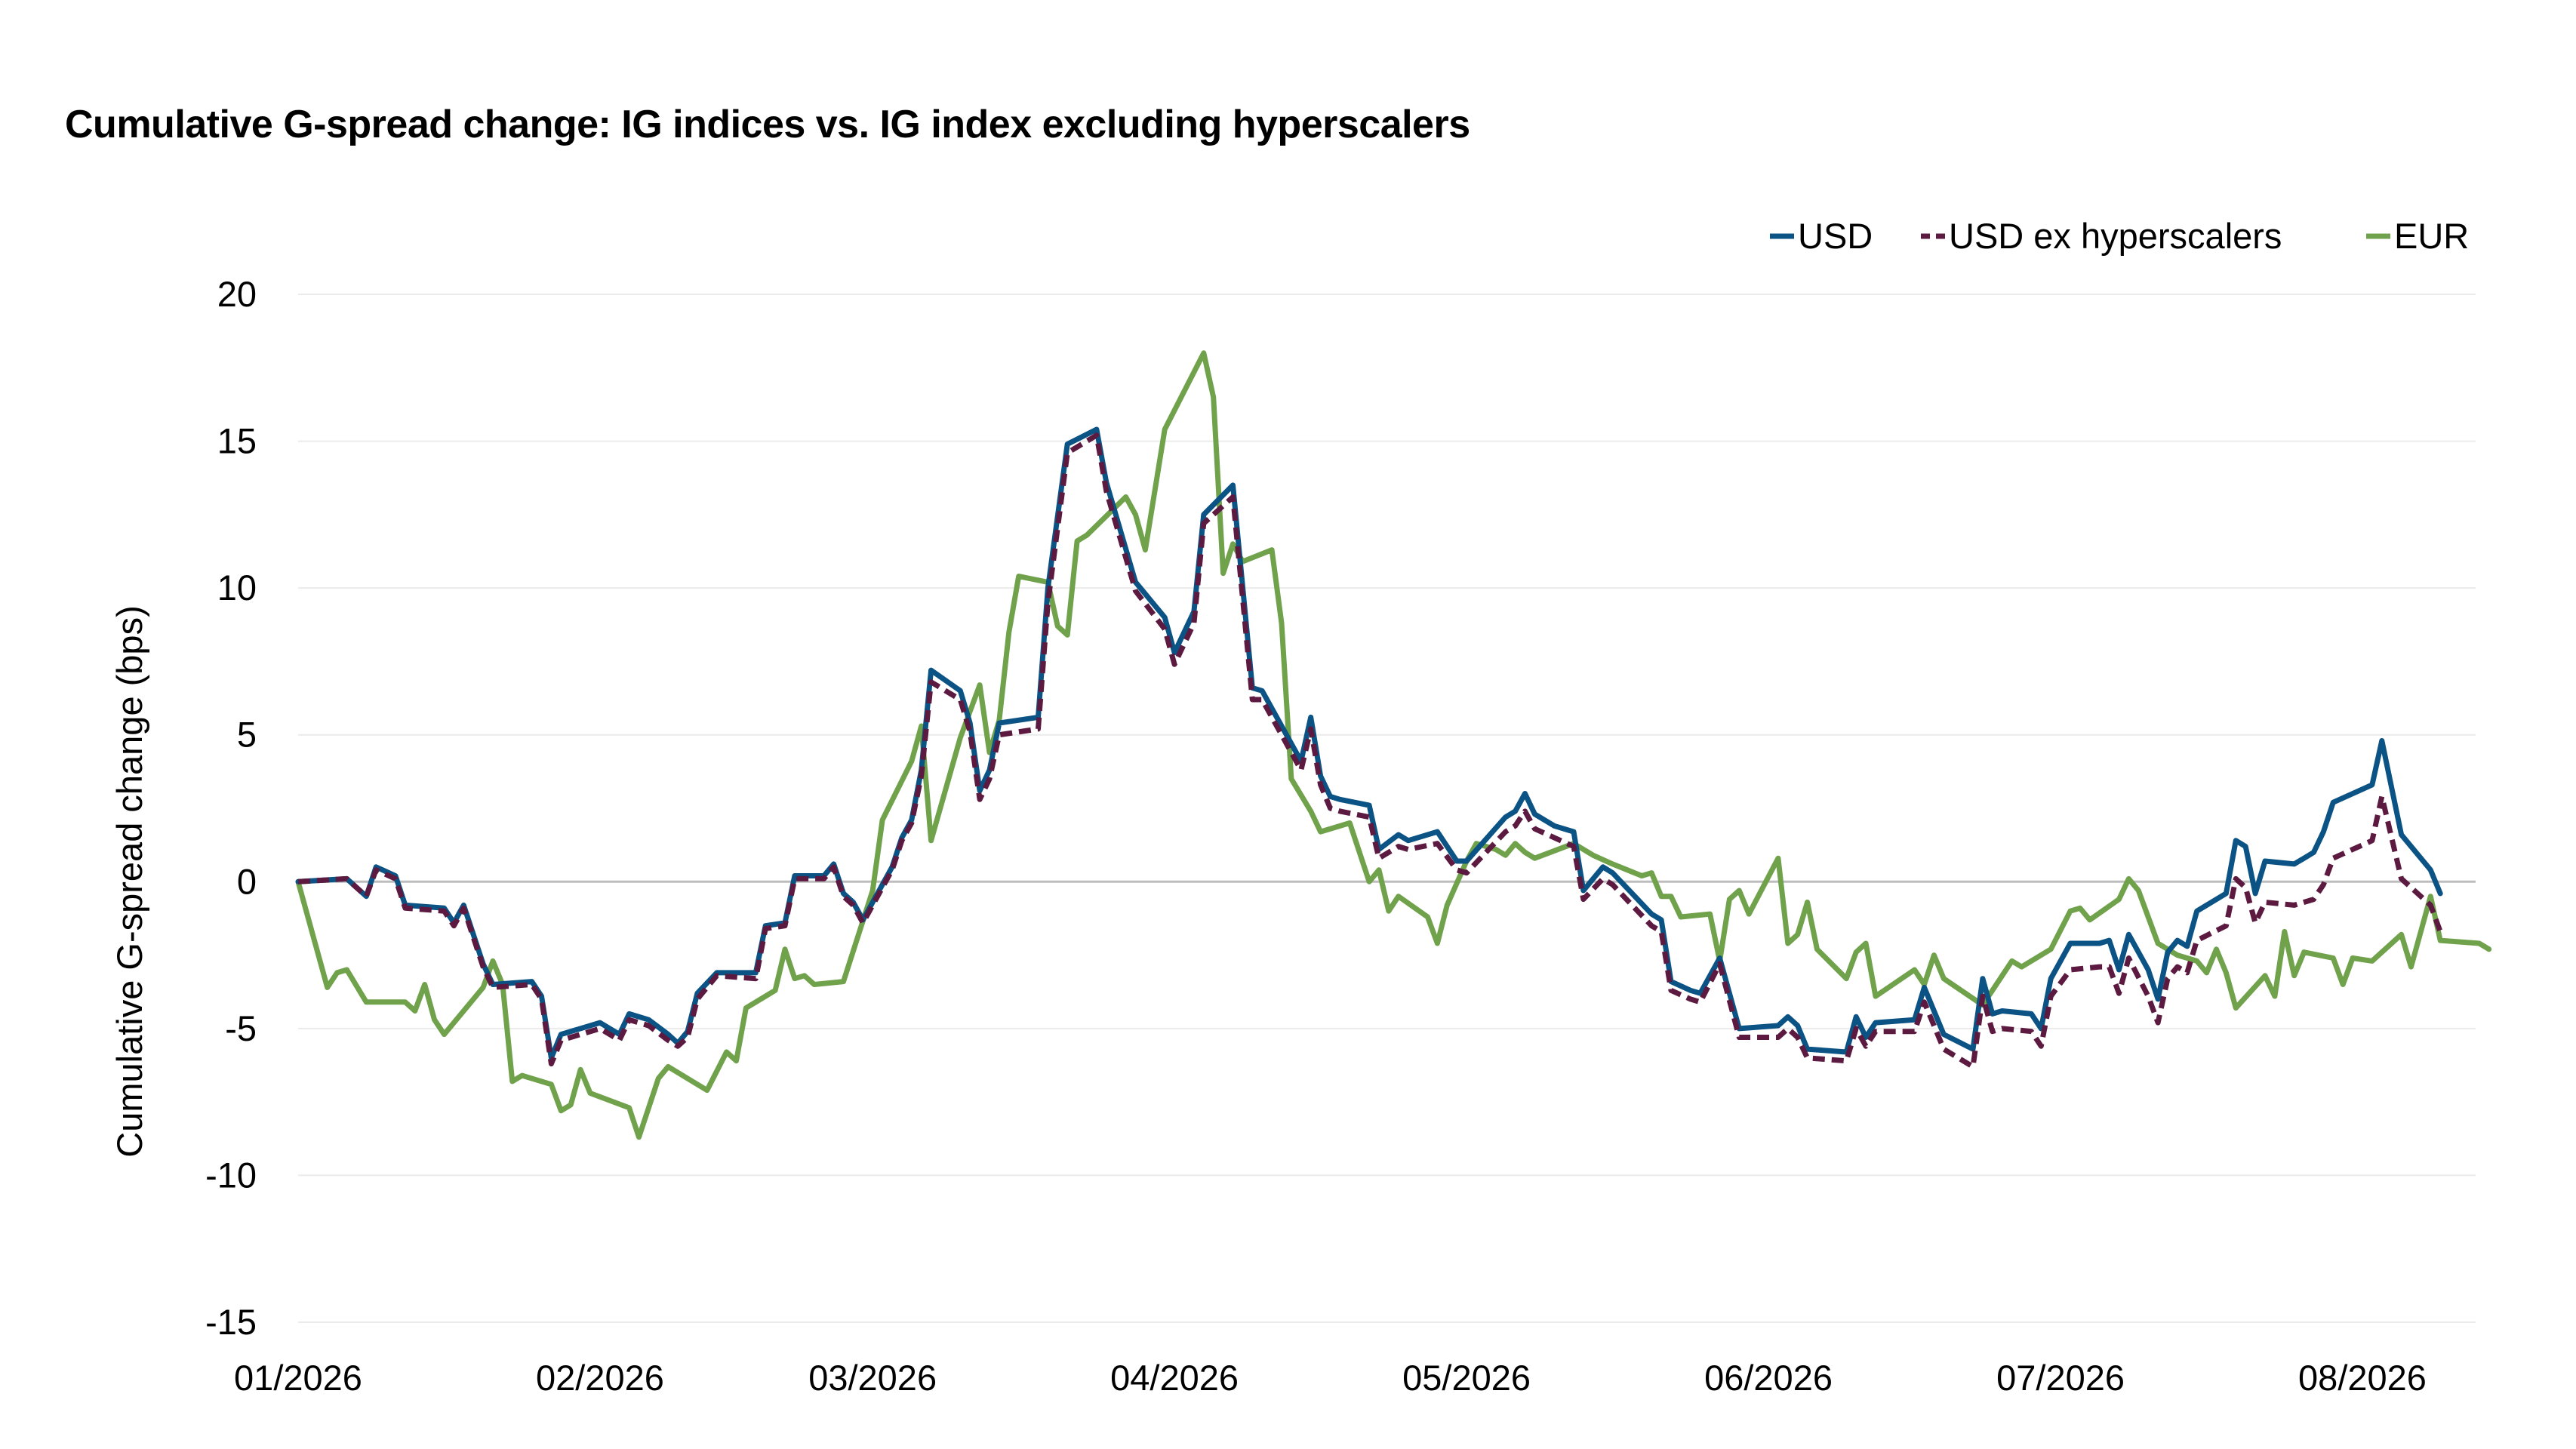 This screenshot has width=2576, height=1449. What do you see at coordinates (237, 441) in the screenshot?
I see `y-tick-label: 15` at bounding box center [237, 441].